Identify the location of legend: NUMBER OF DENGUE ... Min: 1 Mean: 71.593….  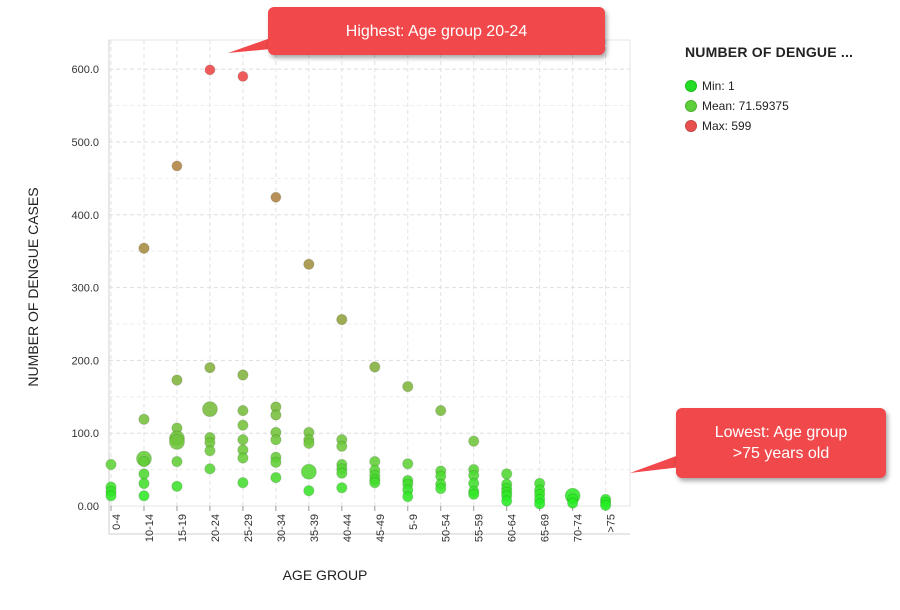
(785, 90).